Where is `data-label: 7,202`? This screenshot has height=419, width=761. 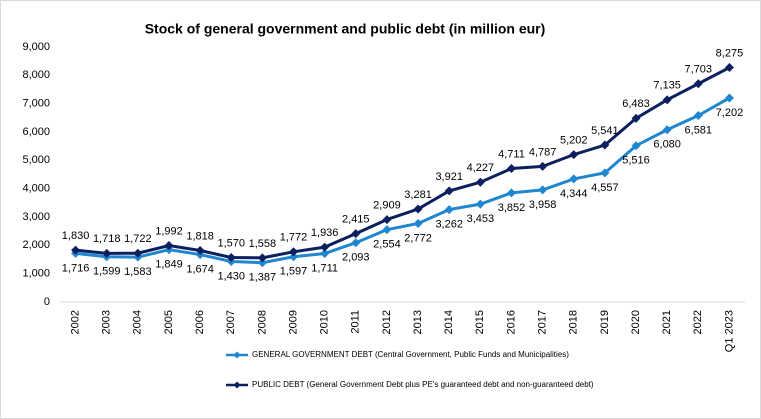 data-label: 7,202 is located at coordinates (730, 113).